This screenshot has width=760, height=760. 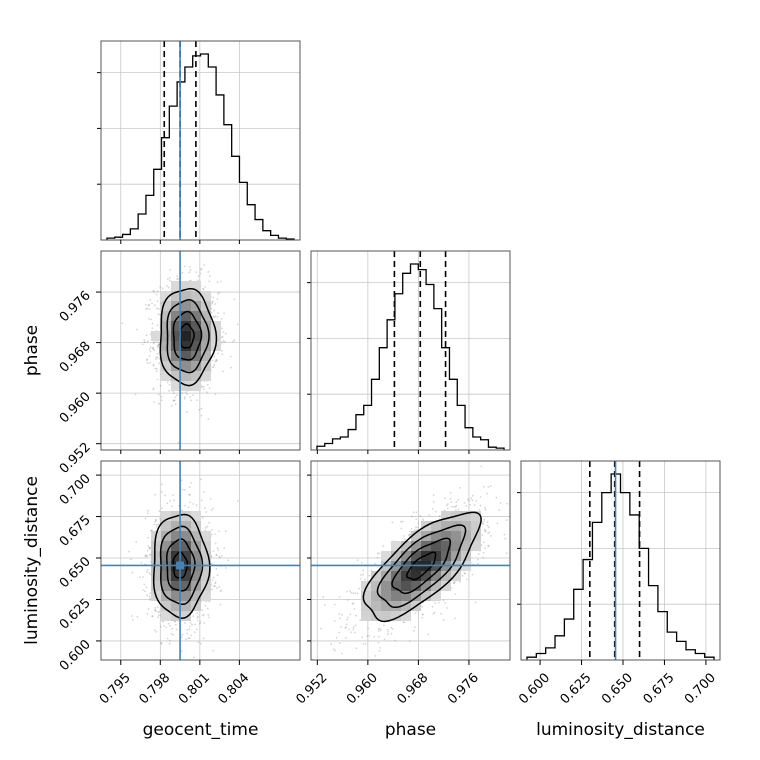 I want to click on histogram-phase, so click(x=410, y=356).